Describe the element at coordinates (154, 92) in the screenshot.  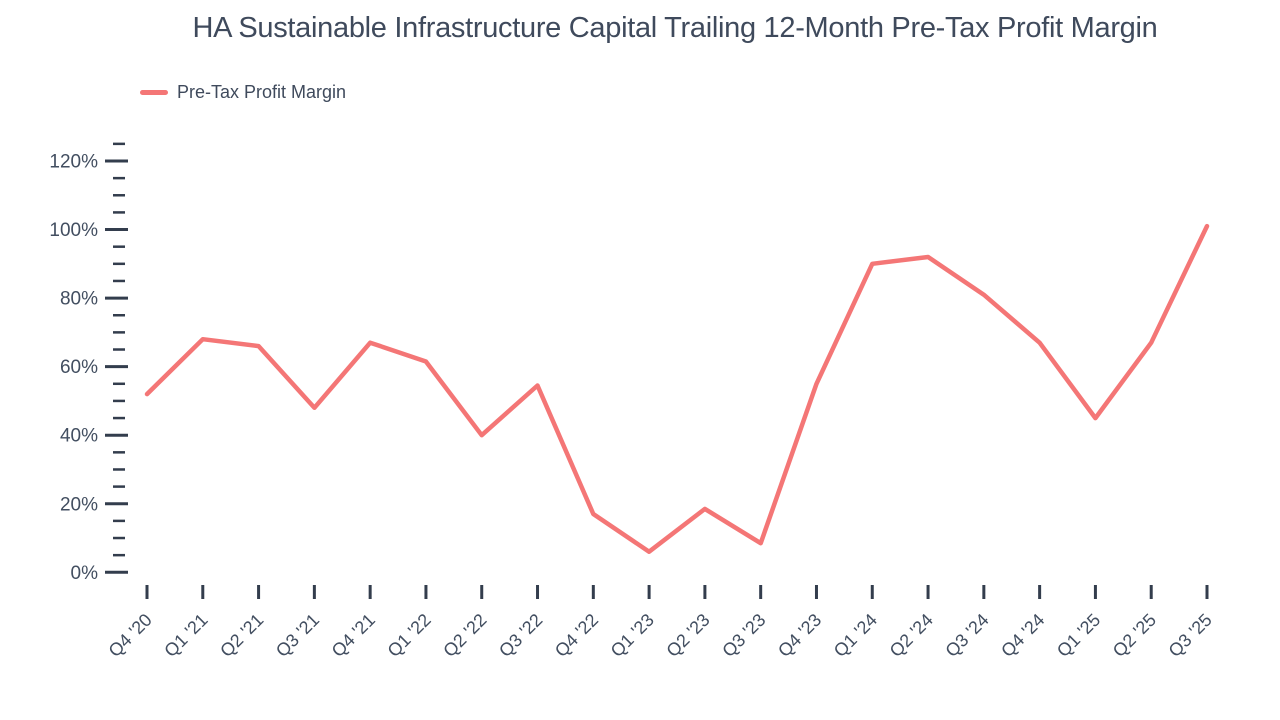
I see `legend-line-swatch` at that location.